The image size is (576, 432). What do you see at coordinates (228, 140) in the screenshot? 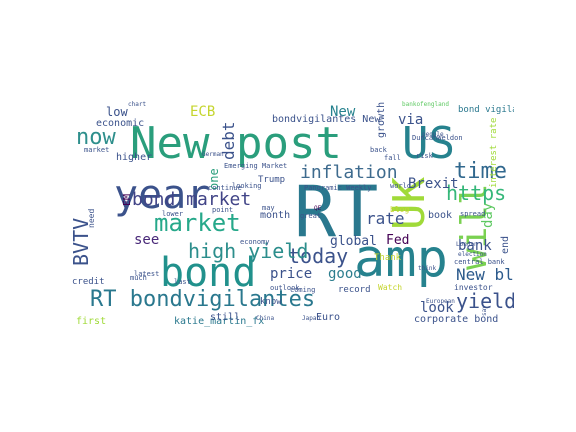
I see `word-debt: debt` at bounding box center [228, 140].